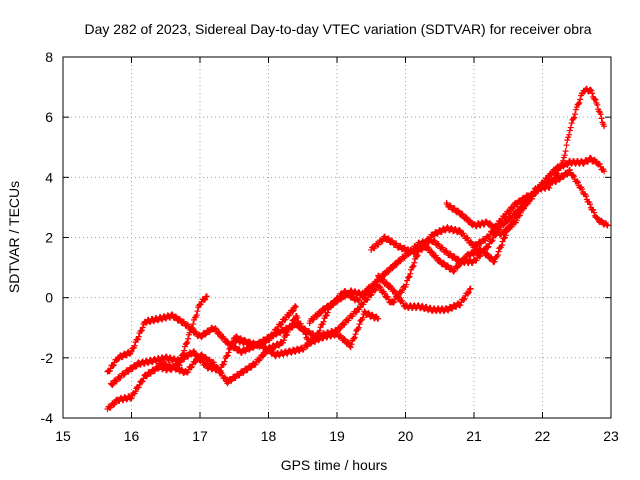 The height and width of the screenshot is (480, 640). What do you see at coordinates (47, 418) in the screenshot?
I see `y-tick-label: -4` at bounding box center [47, 418].